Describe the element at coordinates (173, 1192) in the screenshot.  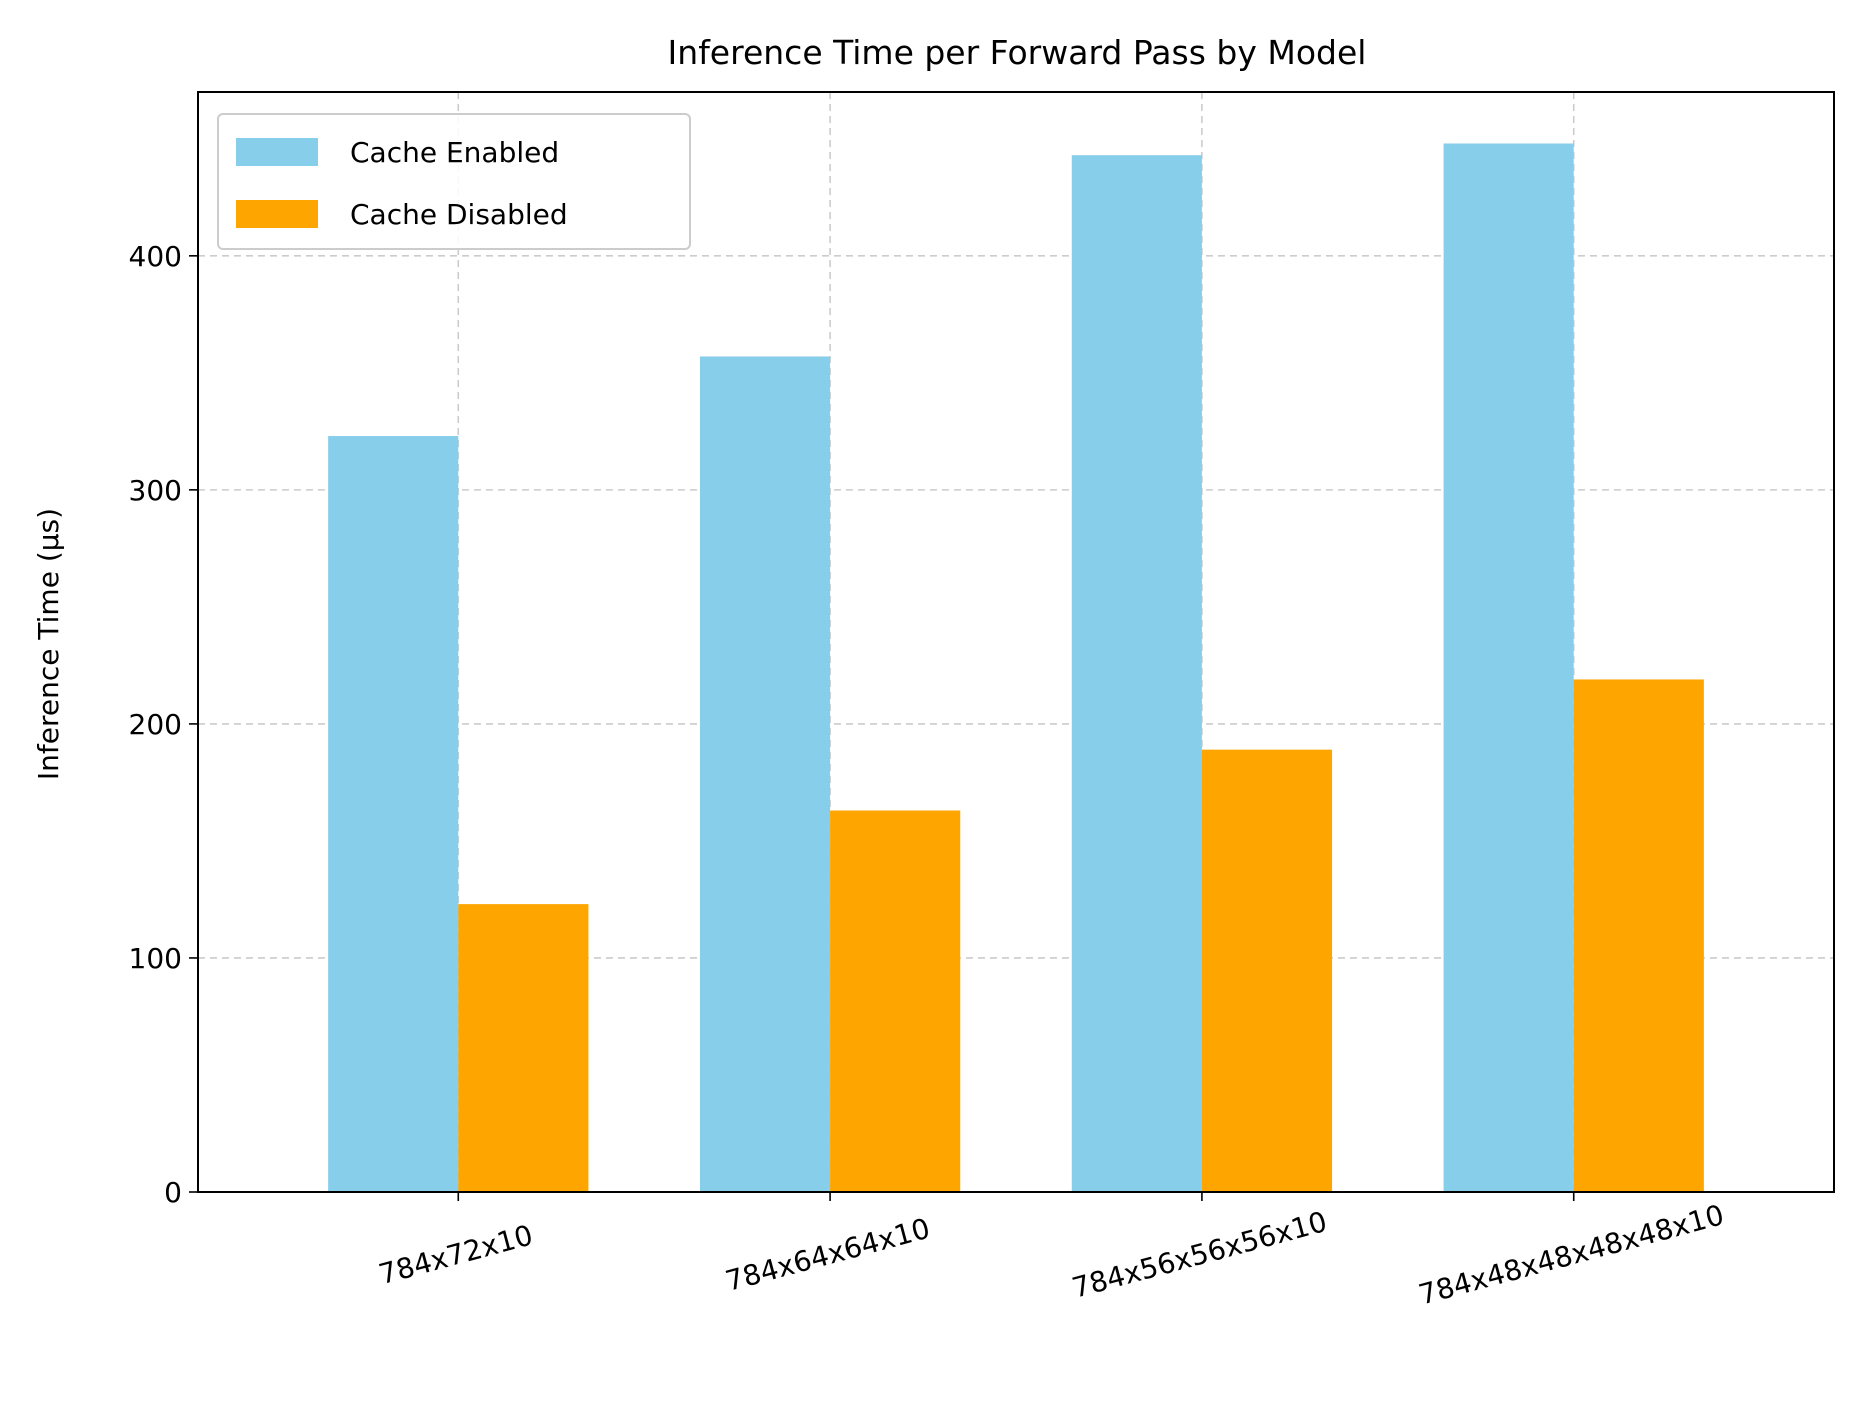
I see `y-tick-label: 0` at that location.